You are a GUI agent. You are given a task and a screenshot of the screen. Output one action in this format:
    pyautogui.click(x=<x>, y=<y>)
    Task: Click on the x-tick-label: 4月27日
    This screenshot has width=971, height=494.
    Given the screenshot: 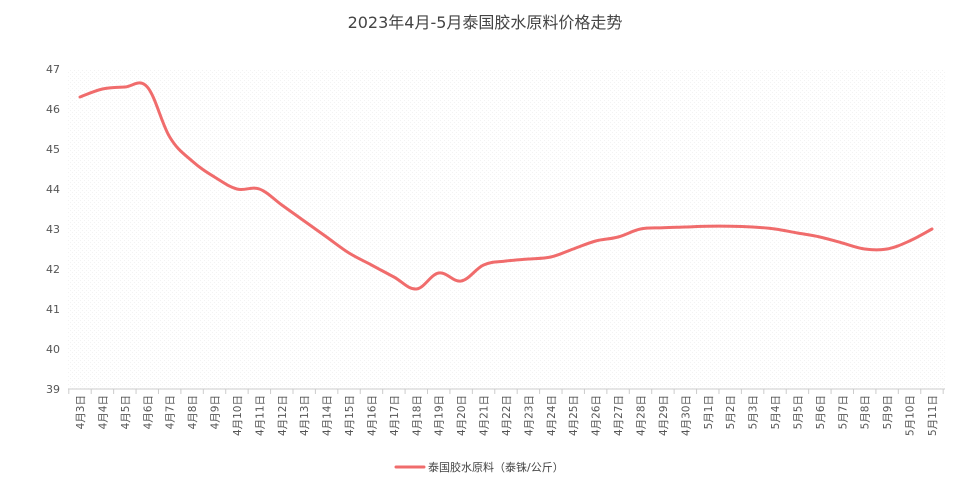 What is the action you would take?
    pyautogui.click(x=619, y=415)
    